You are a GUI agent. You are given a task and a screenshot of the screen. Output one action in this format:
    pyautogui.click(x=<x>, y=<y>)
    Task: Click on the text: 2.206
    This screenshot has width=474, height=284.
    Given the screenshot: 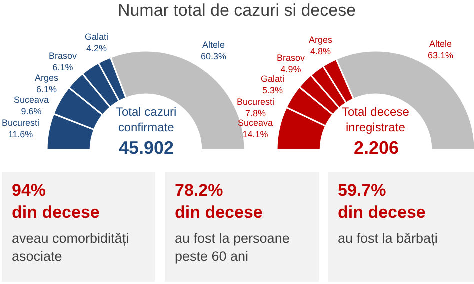 What is the action you would take?
    pyautogui.click(x=377, y=148)
    